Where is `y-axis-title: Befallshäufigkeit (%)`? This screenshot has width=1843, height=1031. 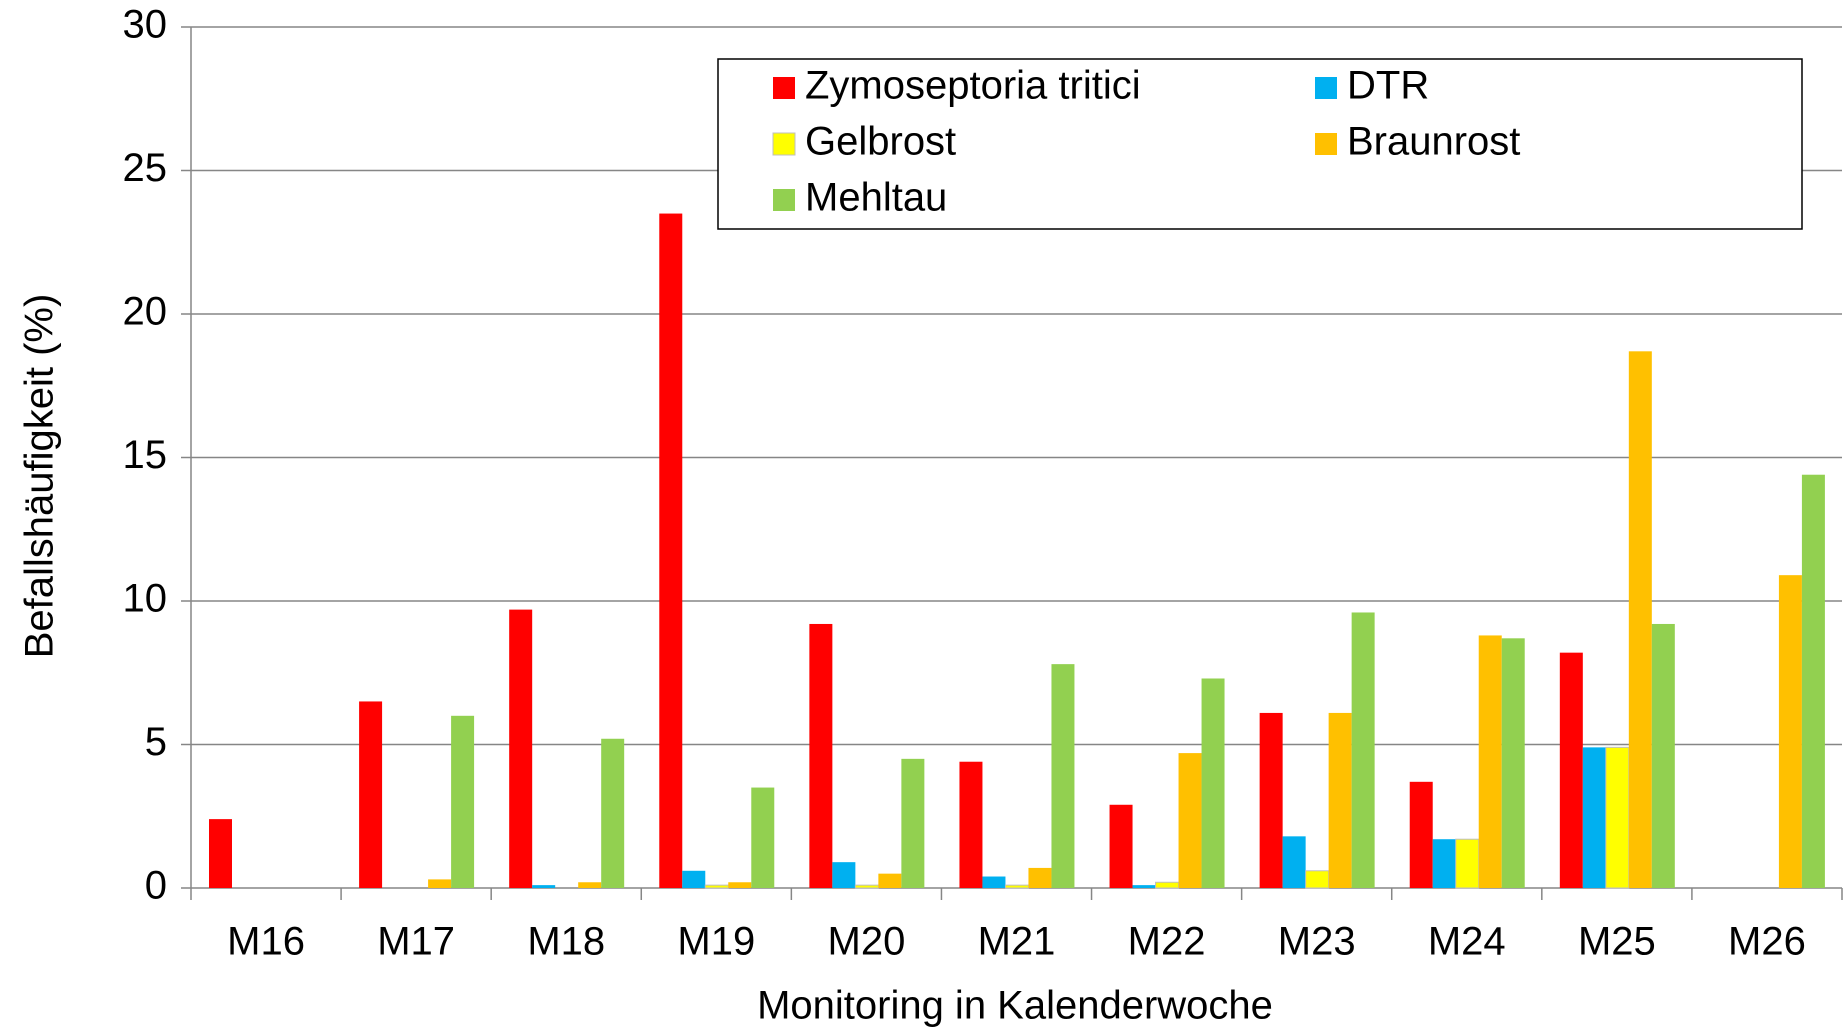 y-axis-title: Befallshäufigkeit (%) is located at coordinates (40, 476).